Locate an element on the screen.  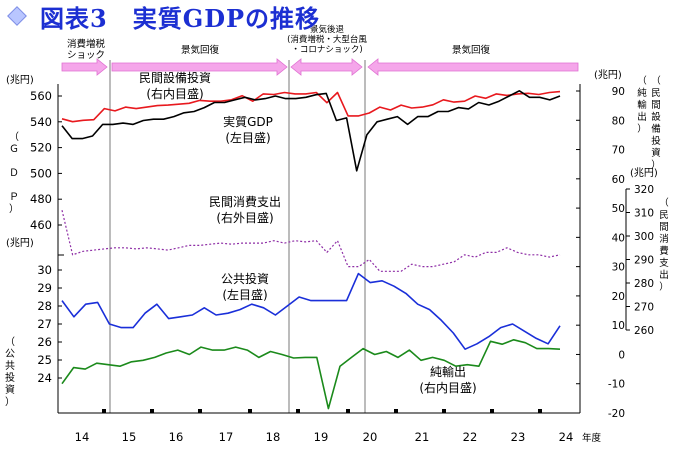
series-label-1-line-0: 実質GDP is located at coordinates (248, 121).